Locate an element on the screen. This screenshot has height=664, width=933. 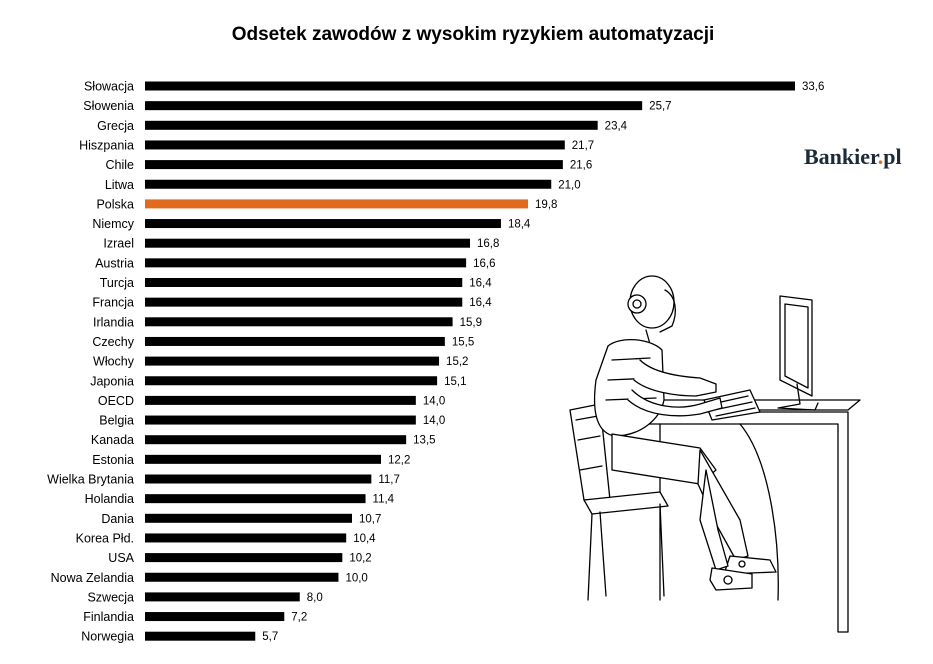
category-label: Polska is located at coordinates (115, 204).